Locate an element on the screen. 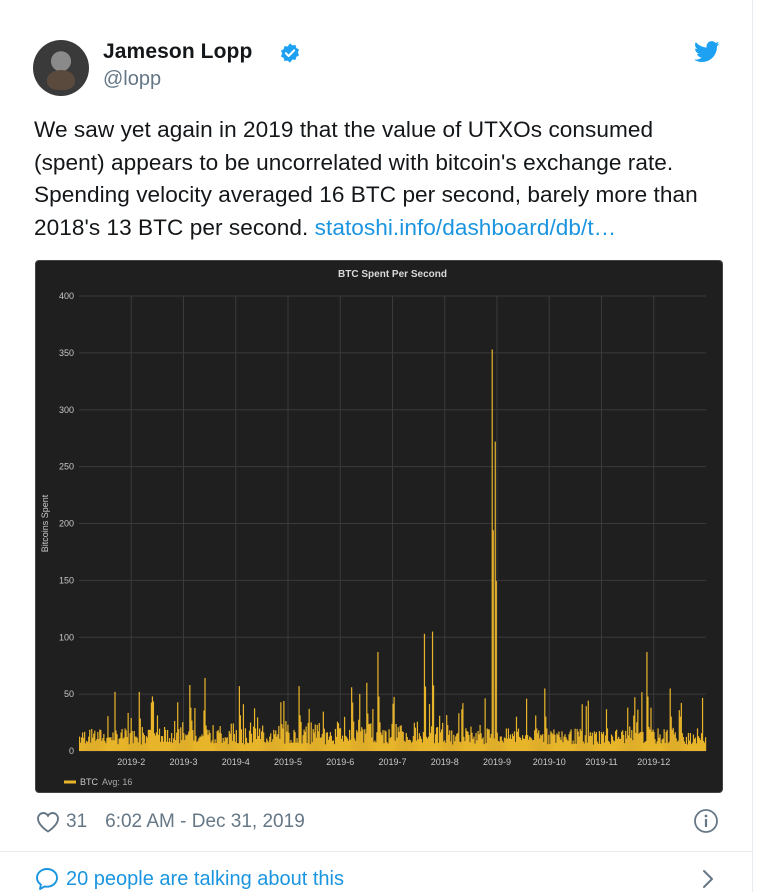  tweet-timestamp: 6:02 AM - Dec 31, 2019 is located at coordinates (205, 821).